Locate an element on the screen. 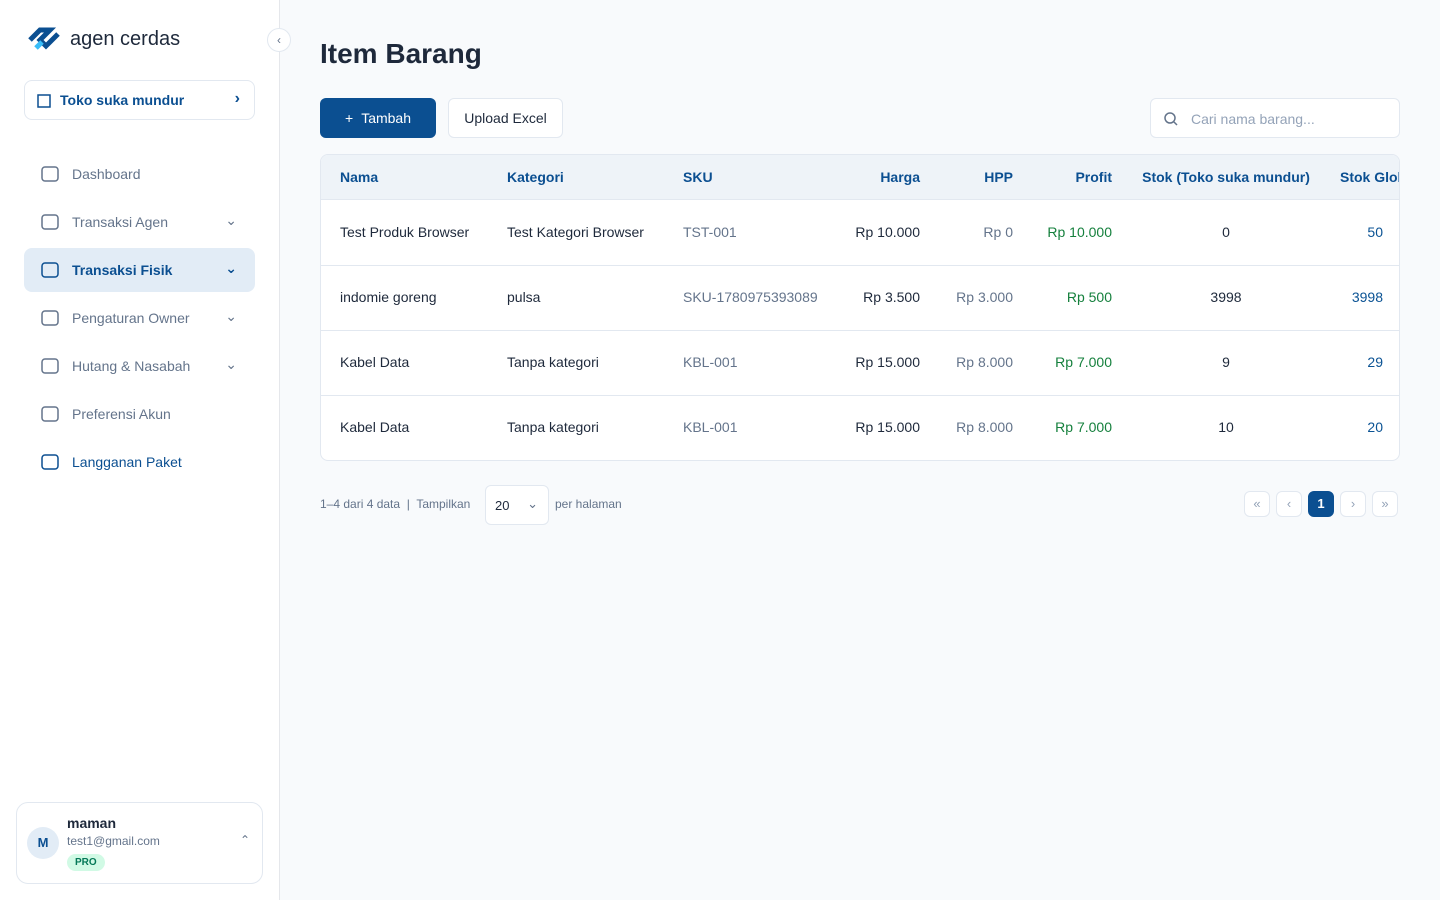  logo is located at coordinates (44, 38).